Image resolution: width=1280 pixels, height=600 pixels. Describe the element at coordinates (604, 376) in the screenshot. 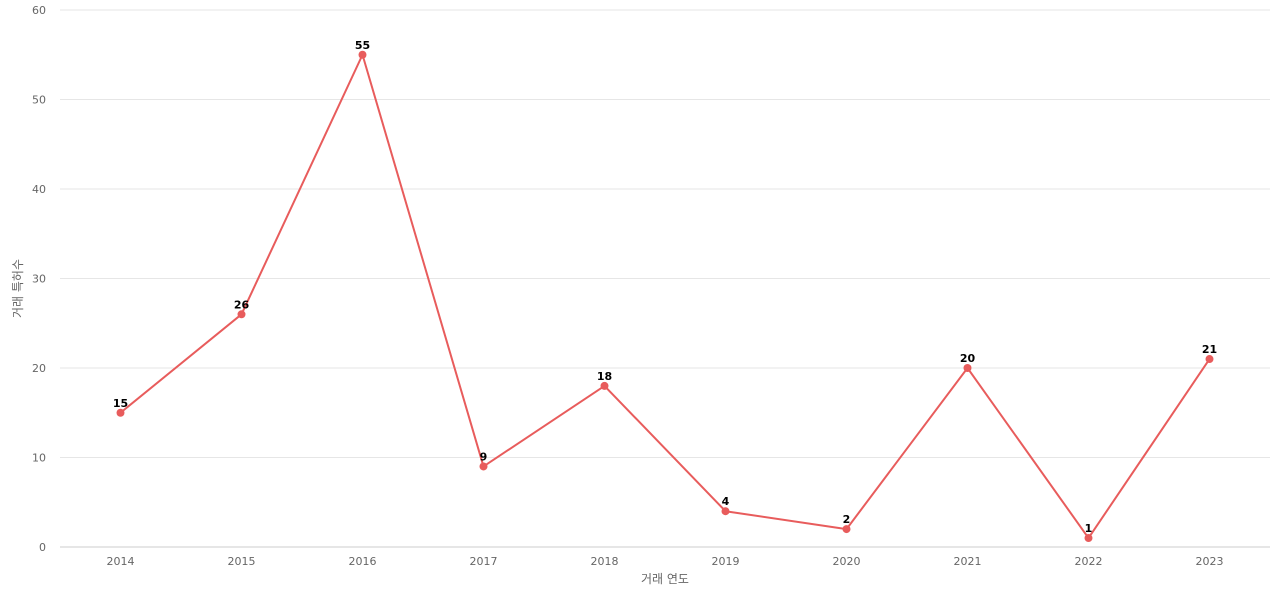

I see `data-label: 18` at that location.